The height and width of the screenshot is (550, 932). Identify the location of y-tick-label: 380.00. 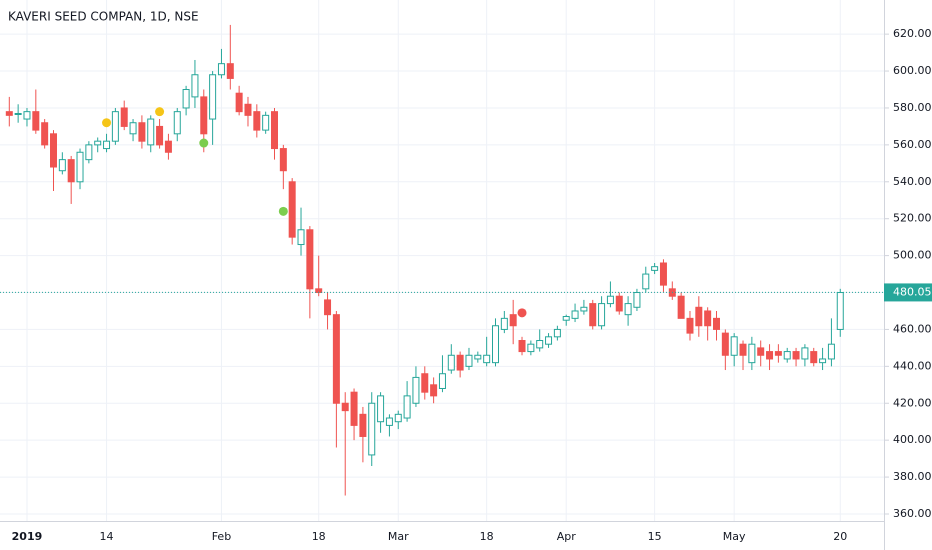
(912, 476).